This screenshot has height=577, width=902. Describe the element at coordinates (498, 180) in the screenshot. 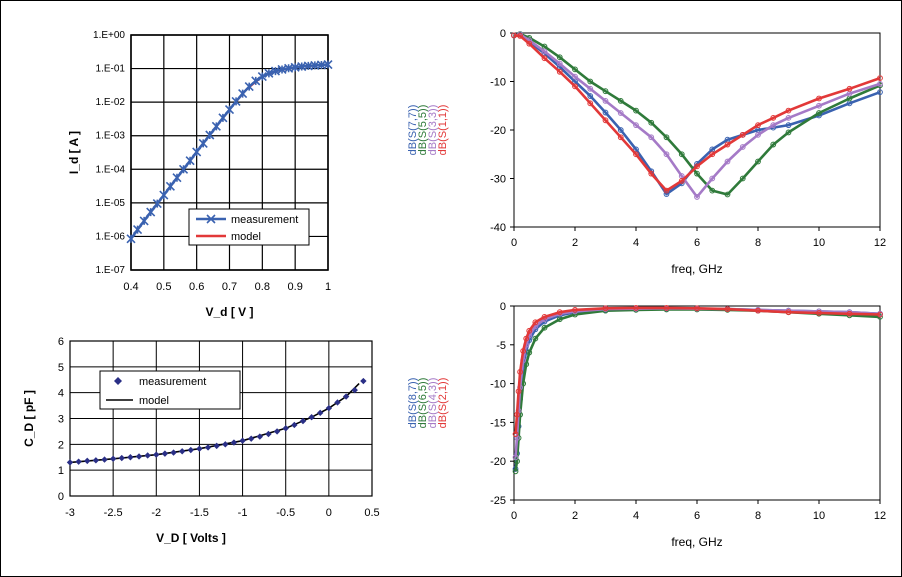

I see `s-reflect-y-tick-label: -30` at that location.